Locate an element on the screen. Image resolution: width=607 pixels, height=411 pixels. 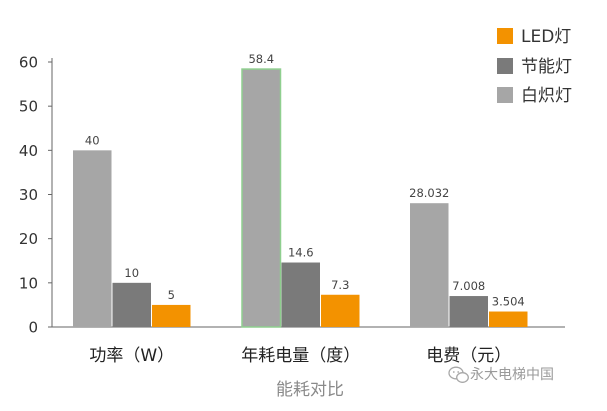
category-label: 功率（W） is located at coordinates (131, 356).